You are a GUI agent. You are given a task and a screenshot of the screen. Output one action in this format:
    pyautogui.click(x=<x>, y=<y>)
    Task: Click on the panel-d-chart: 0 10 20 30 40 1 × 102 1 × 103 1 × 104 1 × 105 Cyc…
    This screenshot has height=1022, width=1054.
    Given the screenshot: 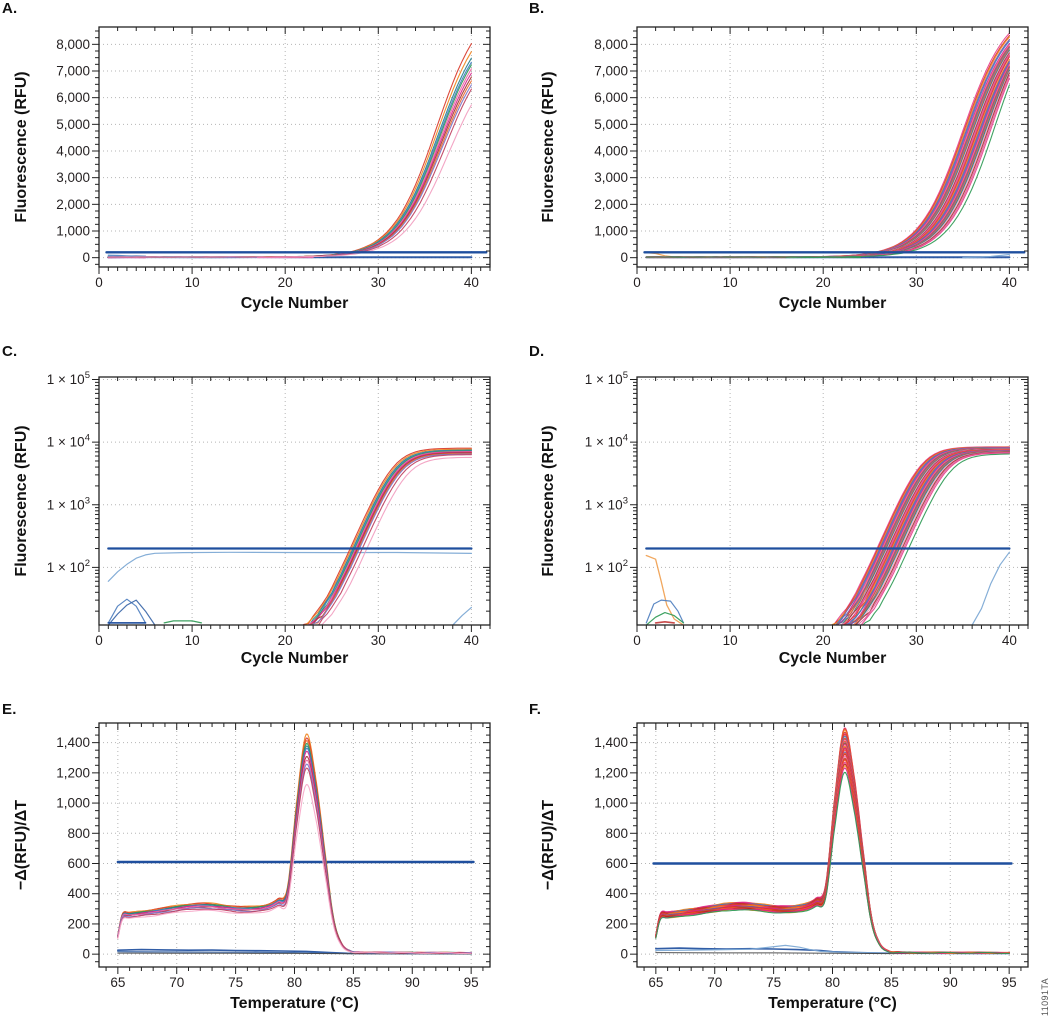 What is the action you would take?
    pyautogui.click(x=784, y=518)
    